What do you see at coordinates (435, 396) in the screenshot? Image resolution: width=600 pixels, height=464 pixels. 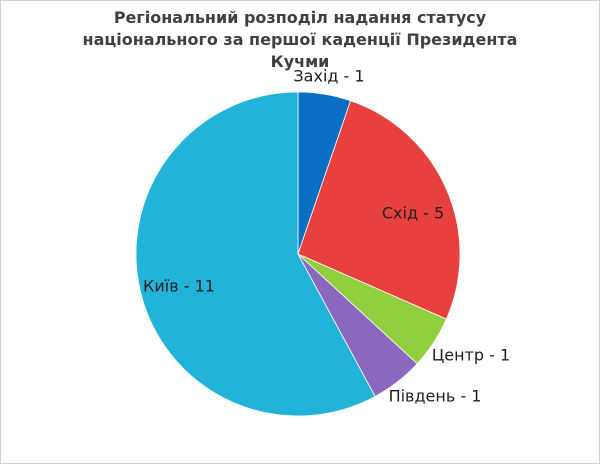 I see `data-label: Південь - 1` at bounding box center [435, 396].